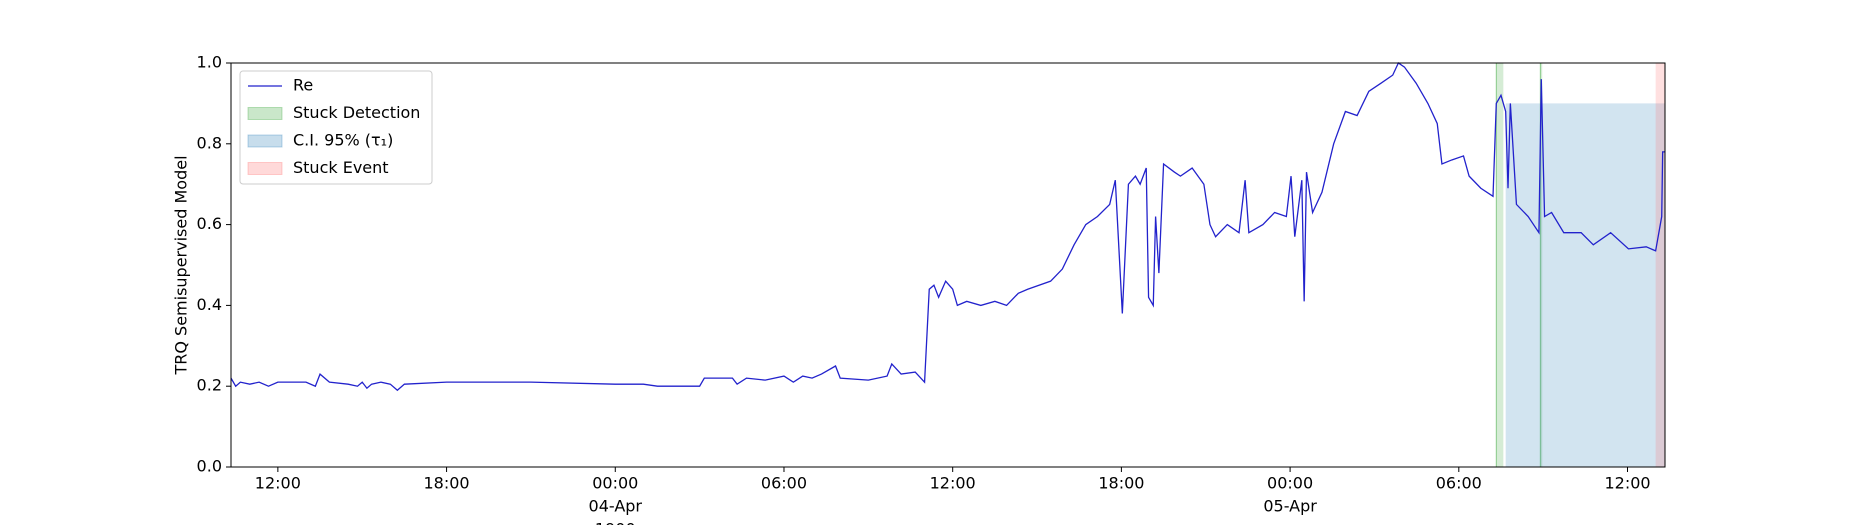  What do you see at coordinates (343, 140) in the screenshot?
I see `legend-label: C.I. 95% (τ₁)` at bounding box center [343, 140].